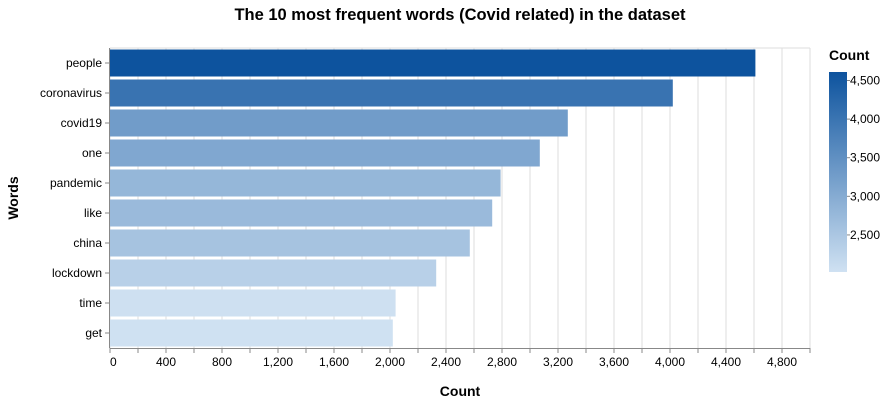 The image size is (888, 403). What do you see at coordinates (334, 362) in the screenshot?
I see `x-tick-label: 1,600` at bounding box center [334, 362].